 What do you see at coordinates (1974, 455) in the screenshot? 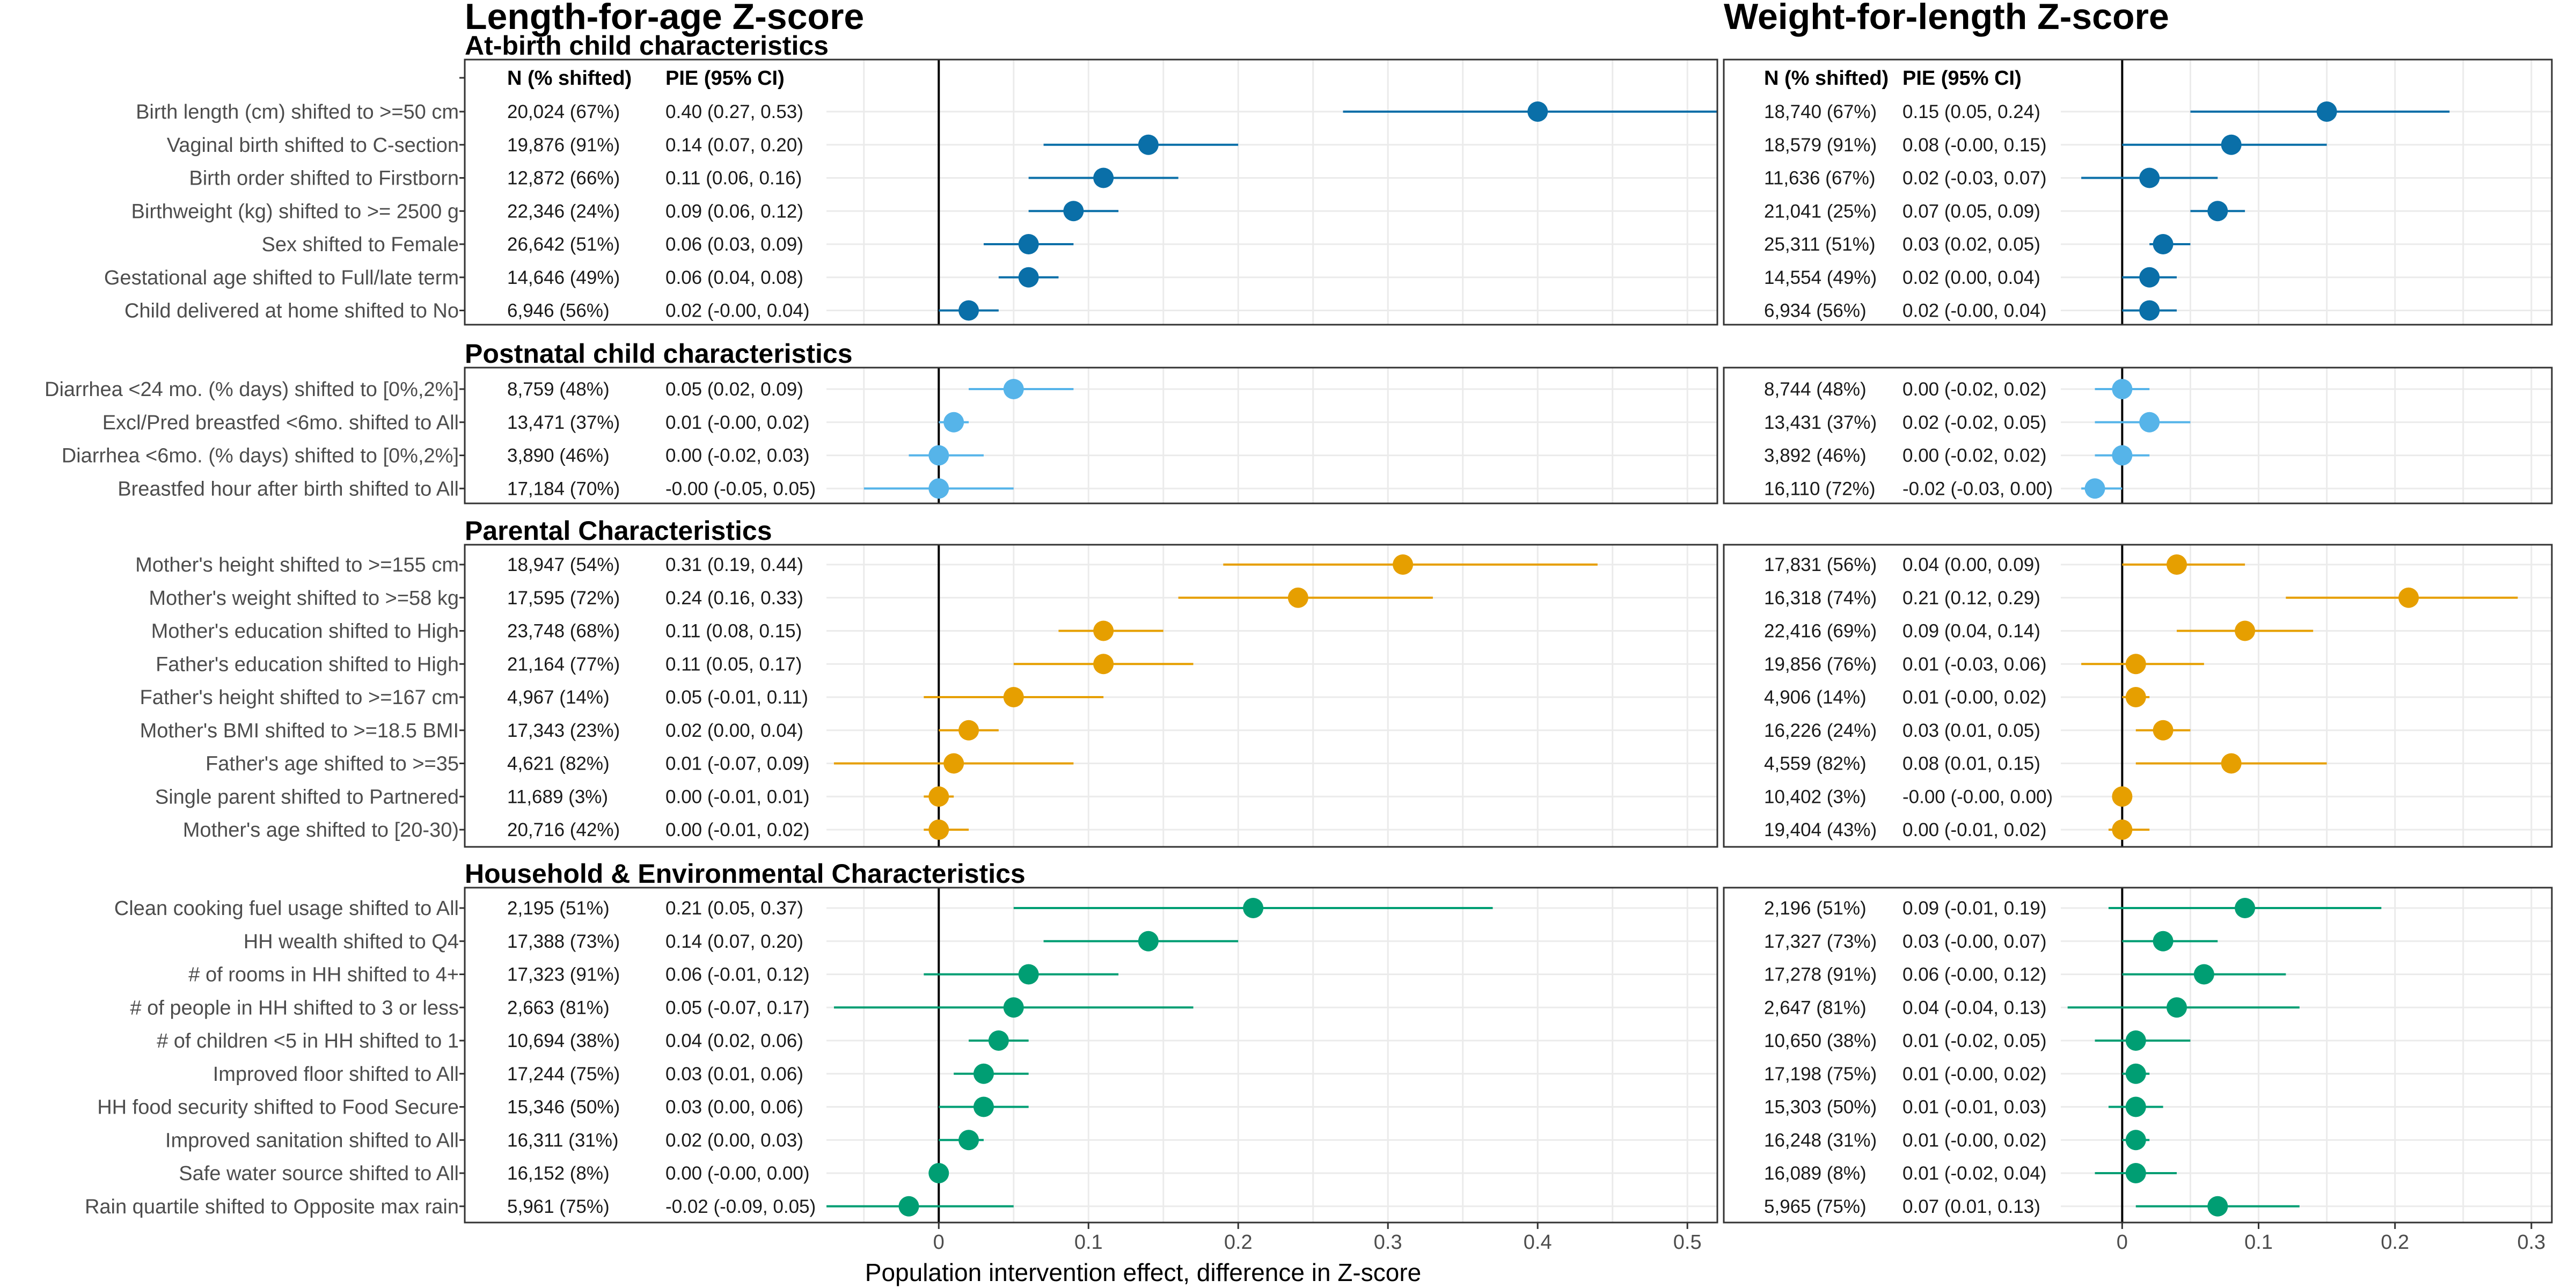
I see `pie-value: 0.00 (-0.02, 0.02)` at bounding box center [1974, 455].